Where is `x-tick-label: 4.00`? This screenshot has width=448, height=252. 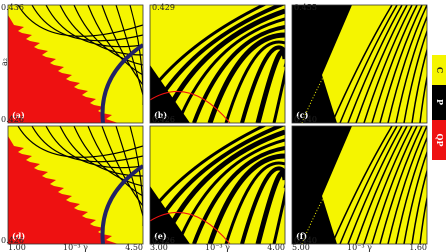
x-tick-label: 4.00 is located at coordinates (276, 247).